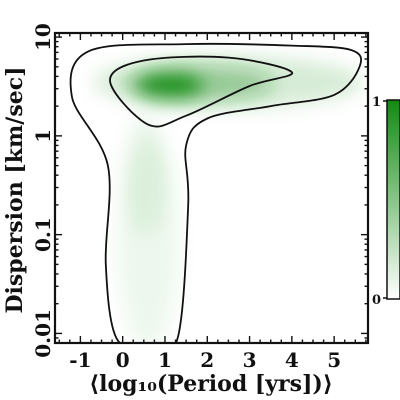  I want to click on colorbar-label-min: 0, so click(376, 300).